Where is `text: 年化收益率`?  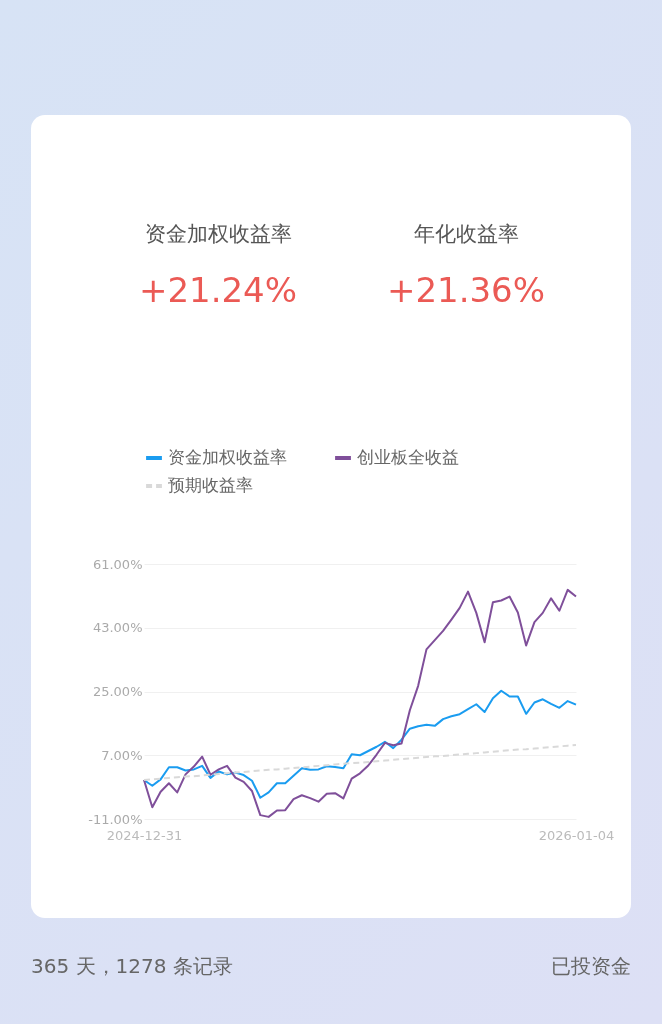
text: 年化收益率 is located at coordinates (466, 234).